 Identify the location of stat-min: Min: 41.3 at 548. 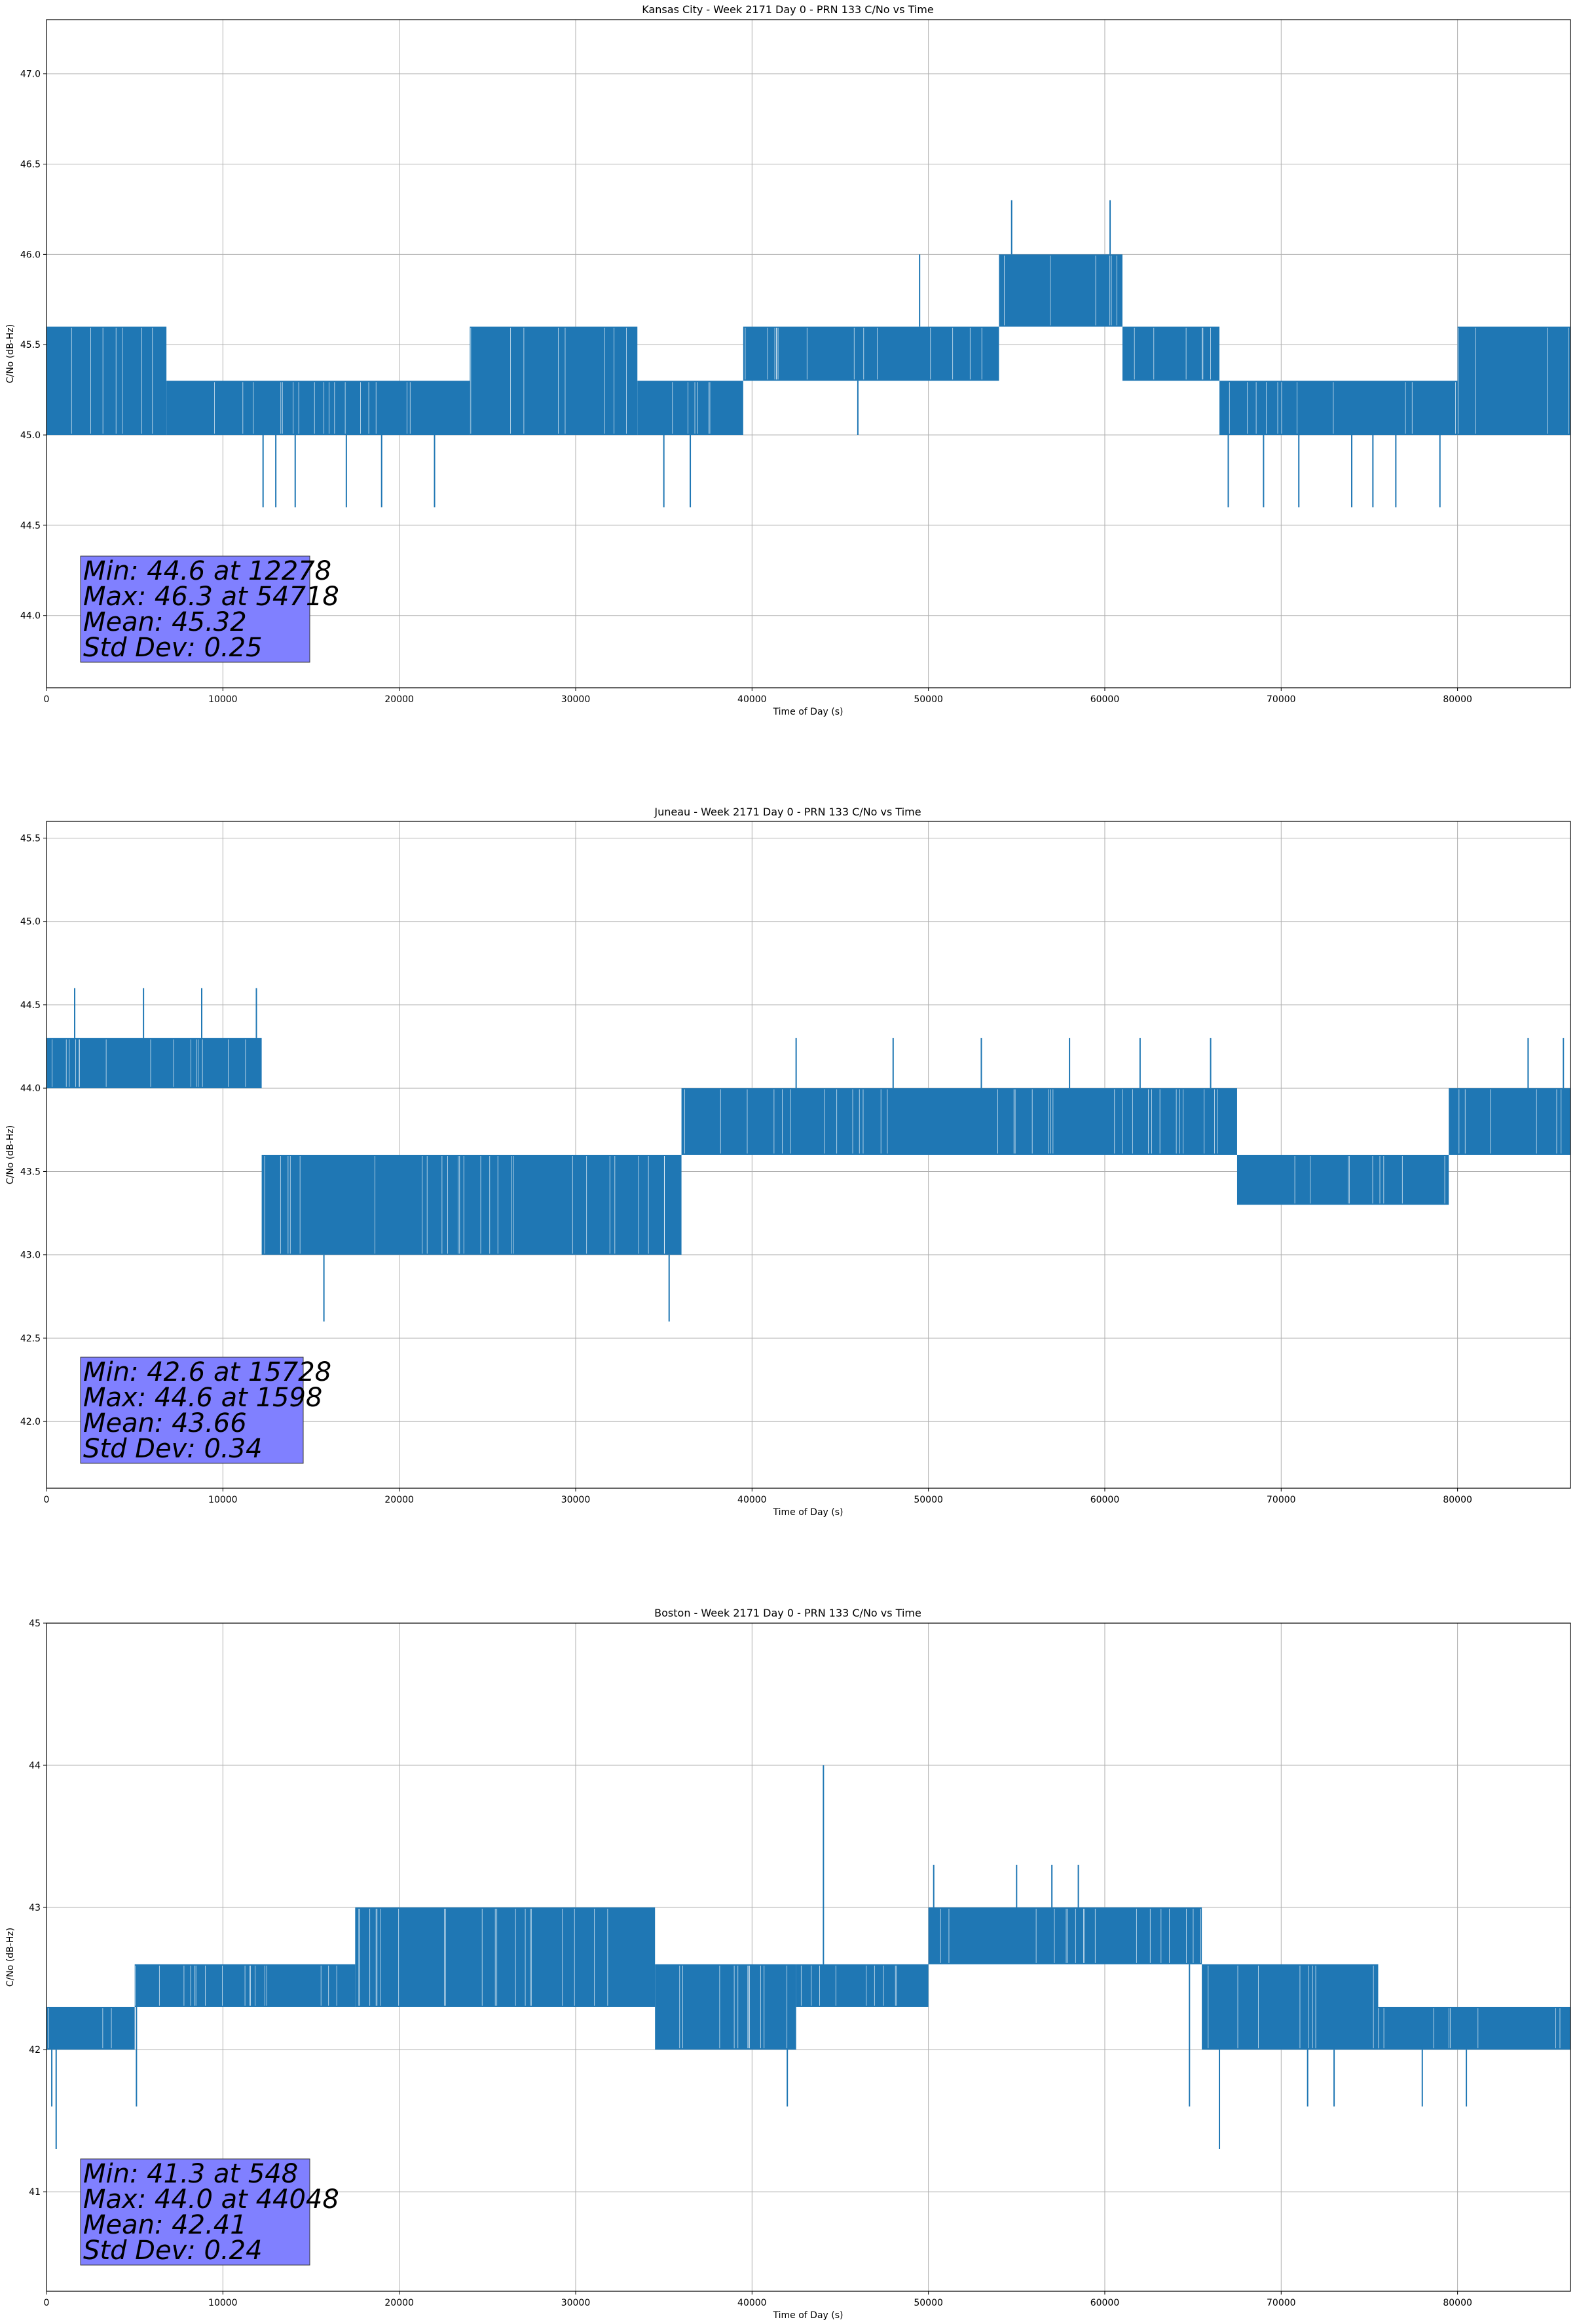
(190, 2174).